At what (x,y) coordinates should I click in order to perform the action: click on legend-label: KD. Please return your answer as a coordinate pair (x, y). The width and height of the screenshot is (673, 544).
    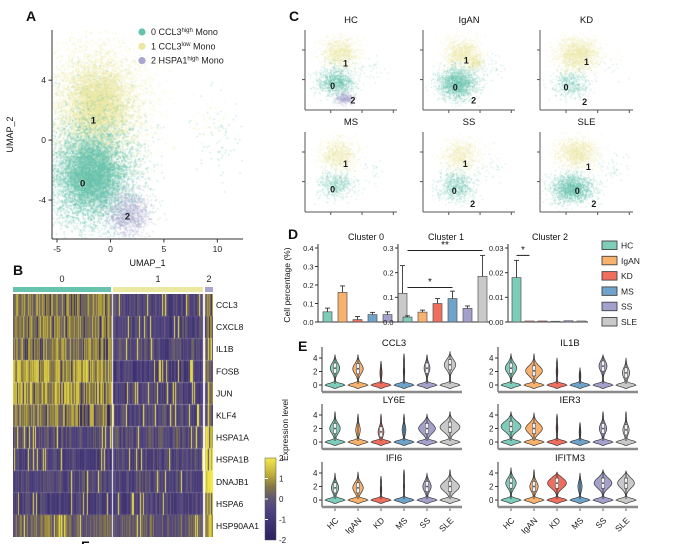
    Looking at the image, I should click on (627, 276).